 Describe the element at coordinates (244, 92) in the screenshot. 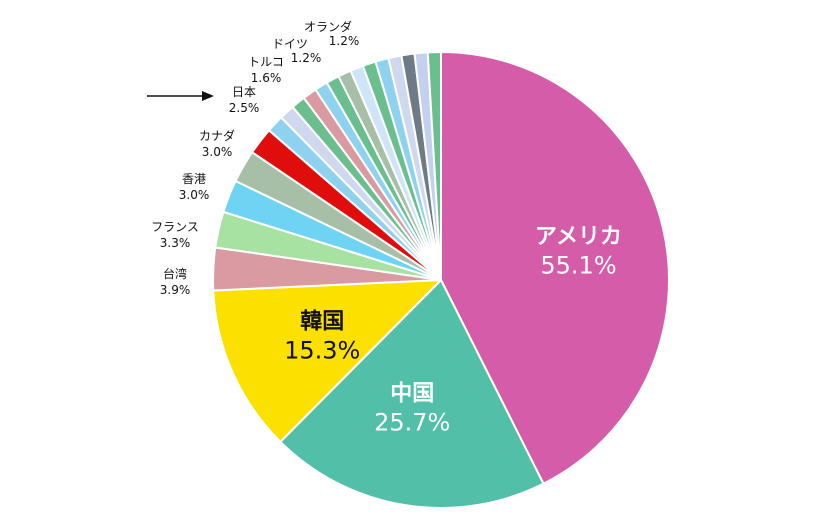

I see `slice-outside-label: 日本` at that location.